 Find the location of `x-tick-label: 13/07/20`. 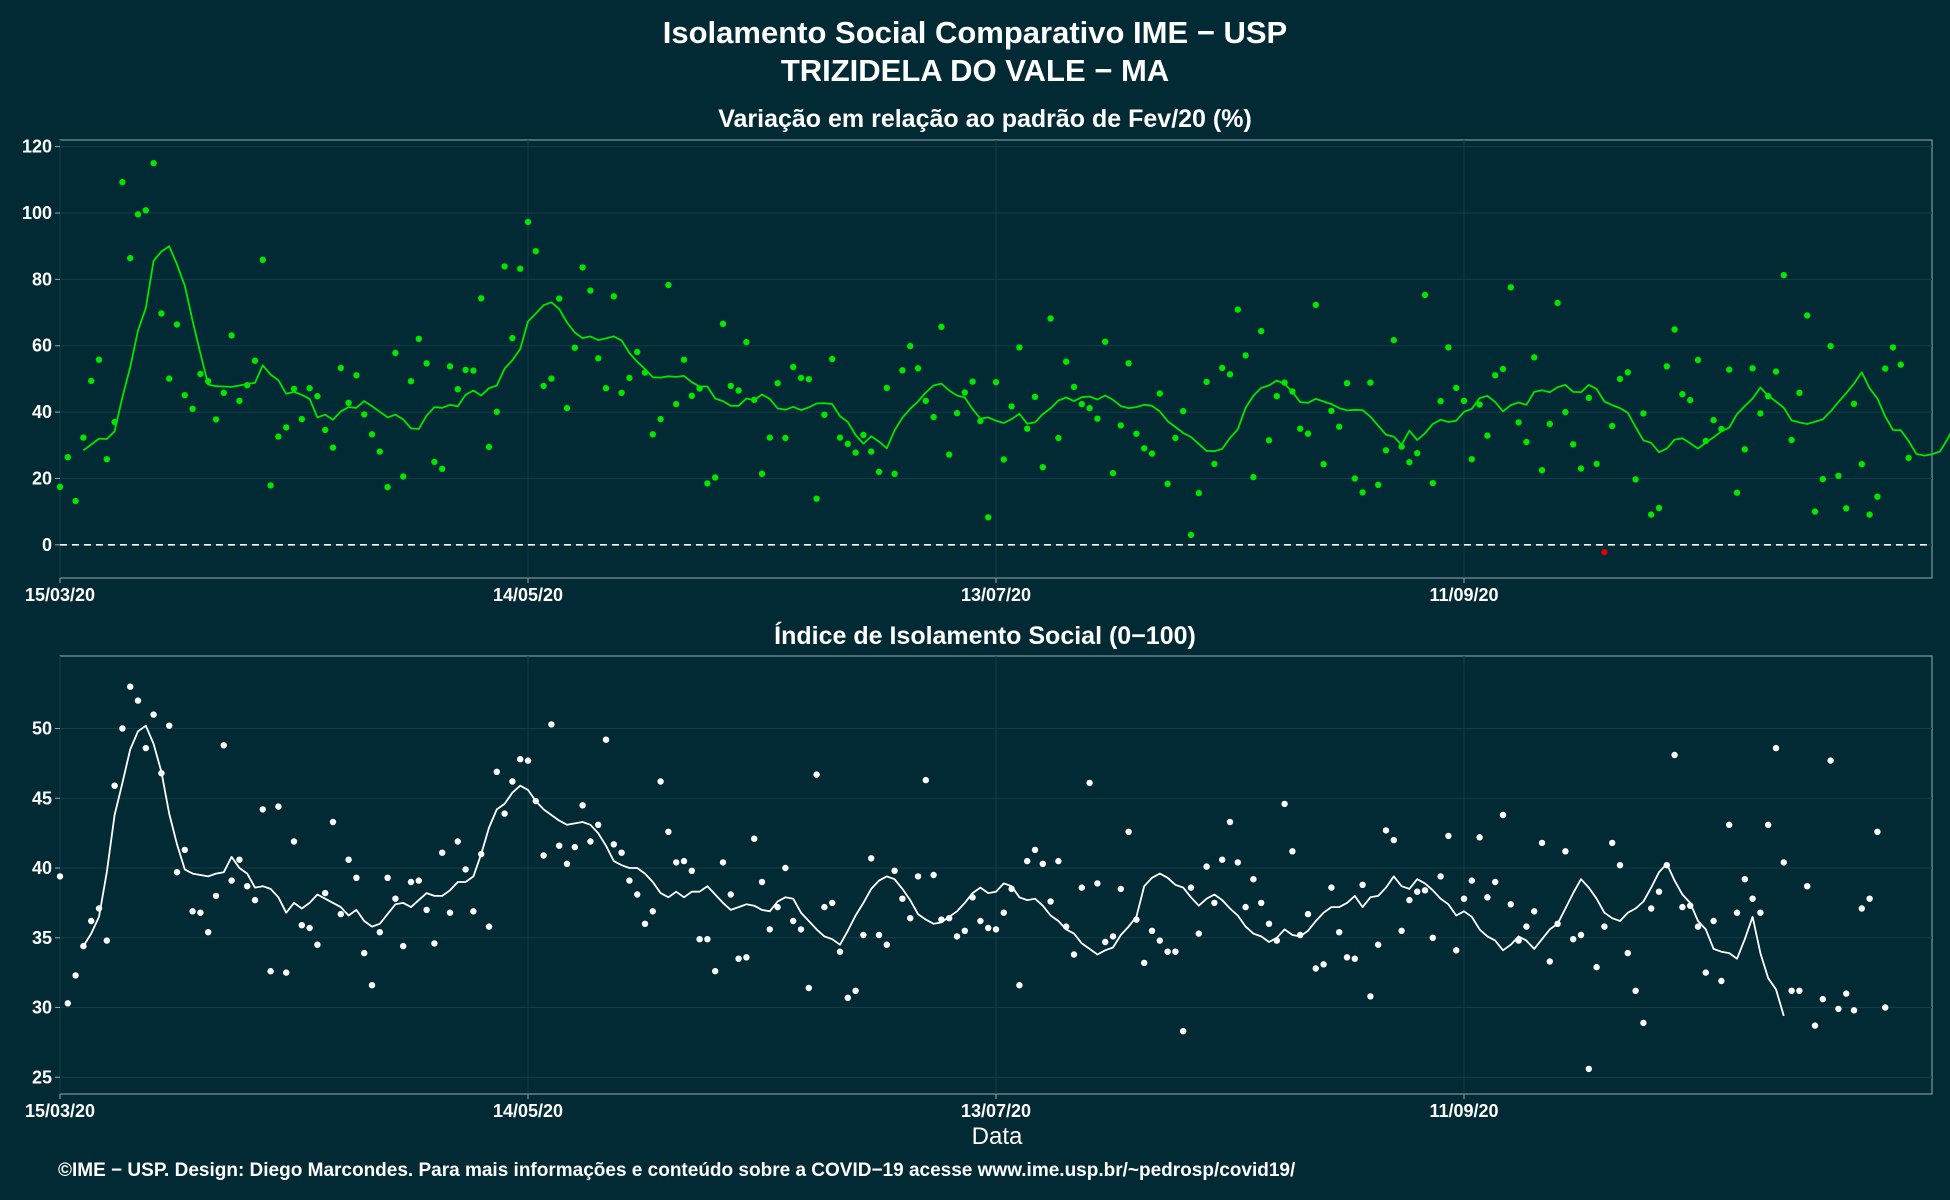

x-tick-label: 13/07/20 is located at coordinates (996, 1111).